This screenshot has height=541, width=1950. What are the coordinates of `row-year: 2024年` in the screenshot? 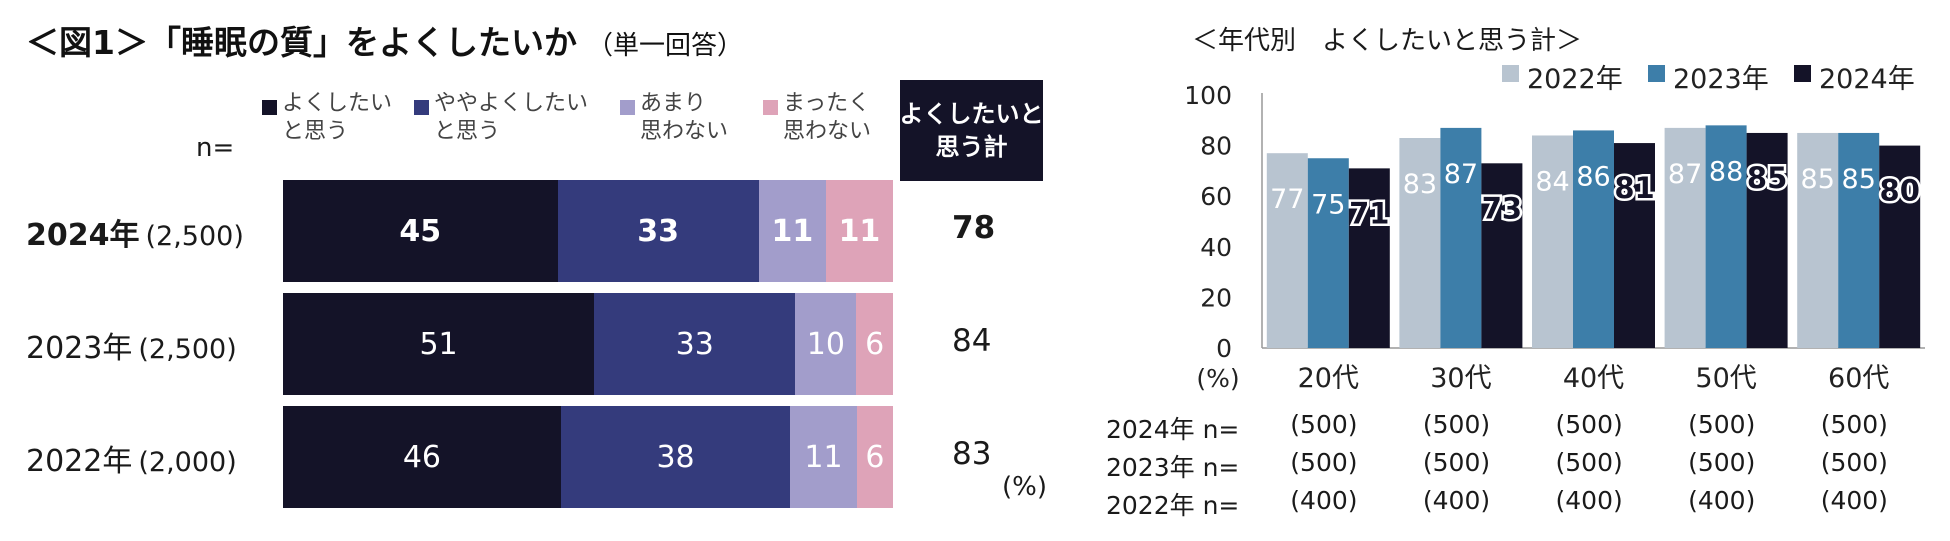 It's located at (83, 235).